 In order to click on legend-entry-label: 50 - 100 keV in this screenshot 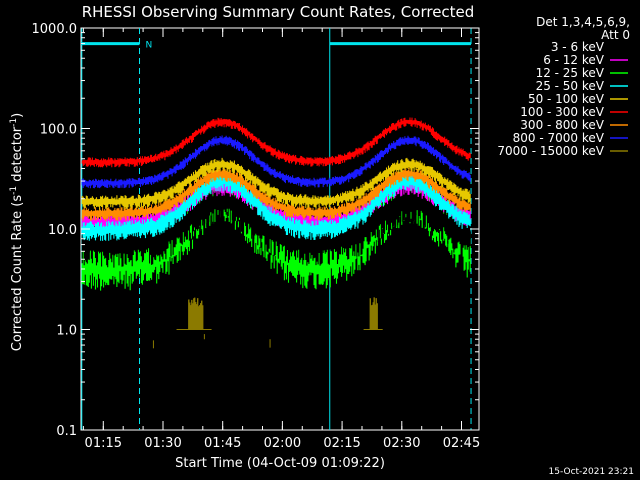, I will do `click(566, 99)`.